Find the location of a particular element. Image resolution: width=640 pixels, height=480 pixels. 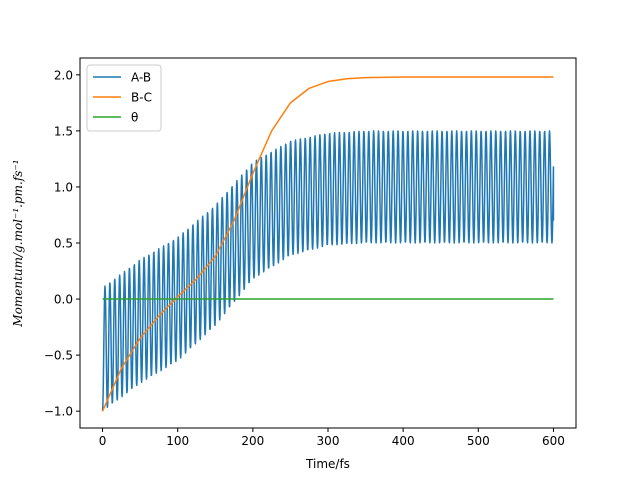

x-tick-label: 600 is located at coordinates (553, 441).